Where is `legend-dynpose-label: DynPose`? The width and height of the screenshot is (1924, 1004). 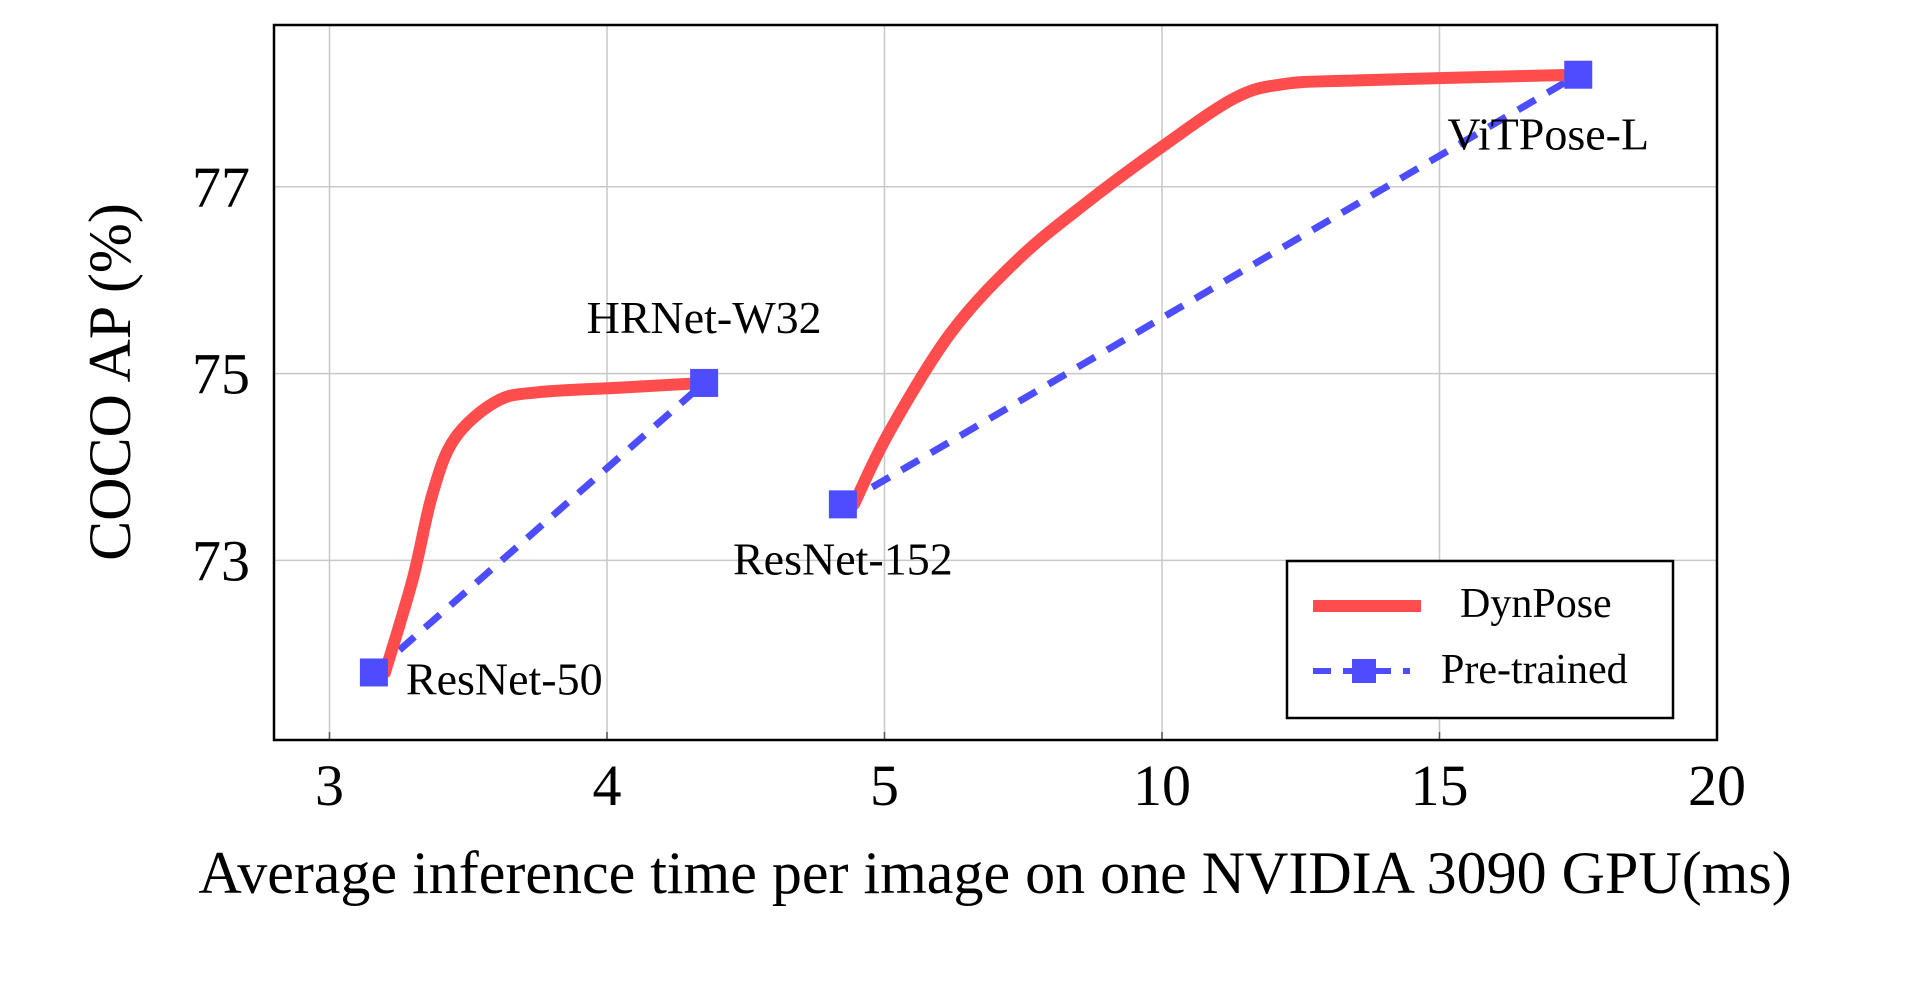
legend-dynpose-label: DynPose is located at coordinates (1536, 604).